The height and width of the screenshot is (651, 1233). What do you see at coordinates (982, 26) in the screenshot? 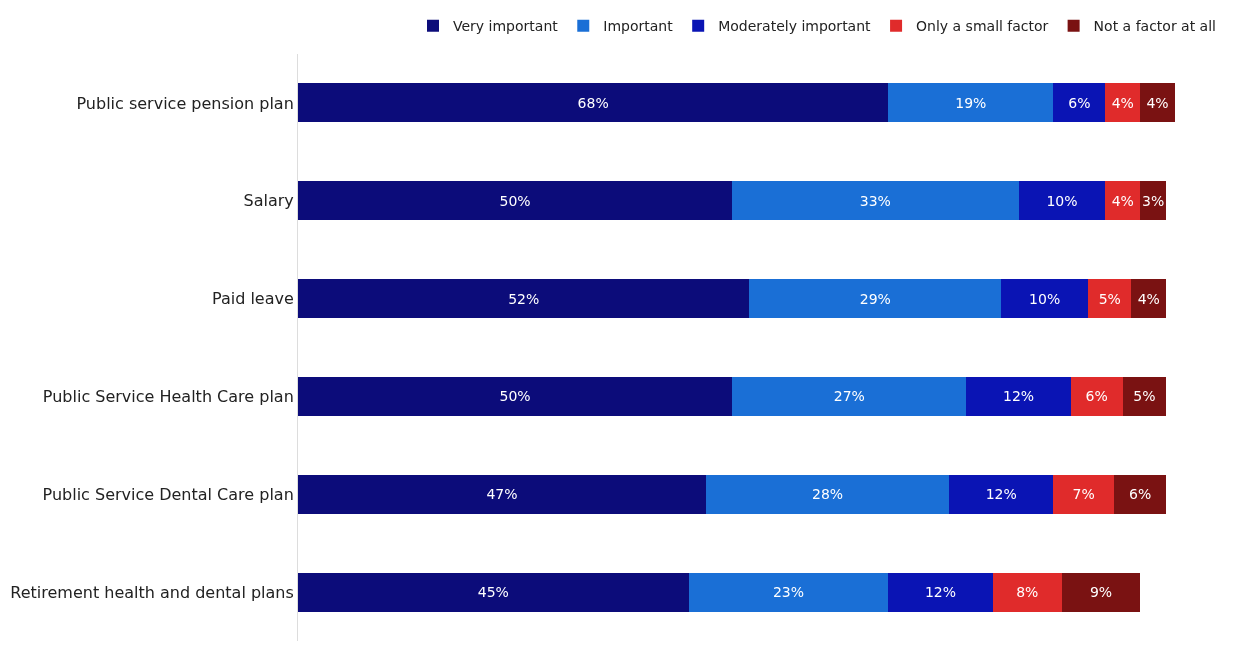
I see `legend-label: Only a small factor` at bounding box center [982, 26].